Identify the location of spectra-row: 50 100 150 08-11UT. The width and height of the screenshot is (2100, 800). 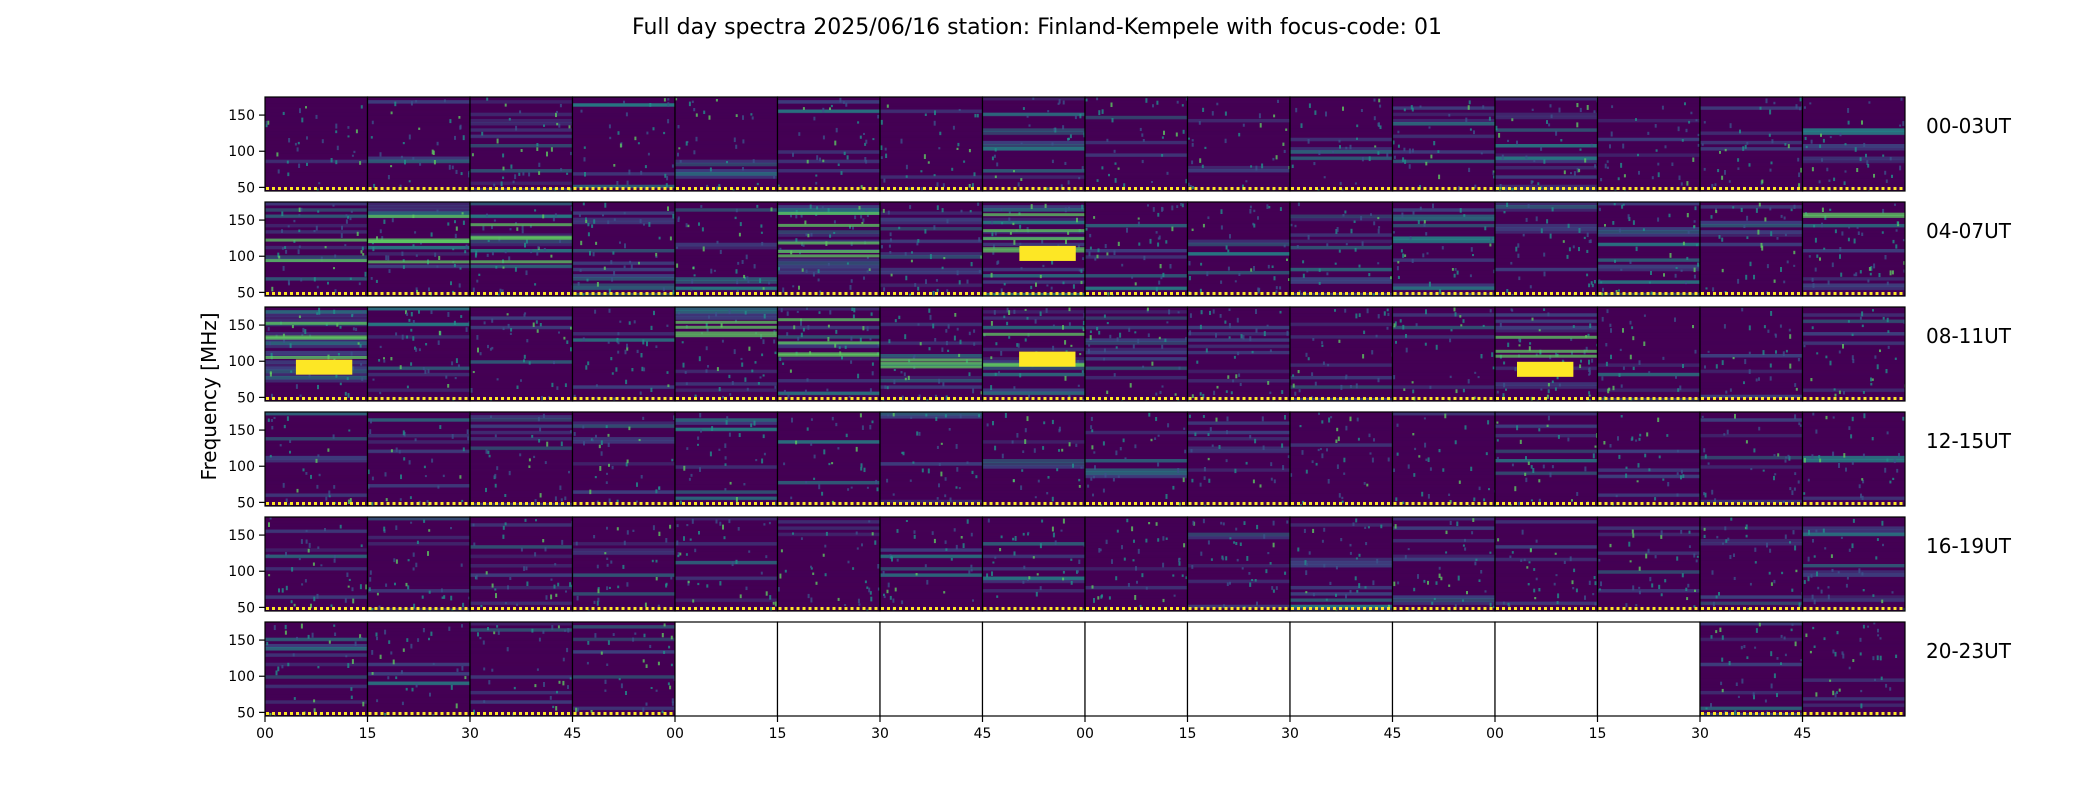
(1120, 356).